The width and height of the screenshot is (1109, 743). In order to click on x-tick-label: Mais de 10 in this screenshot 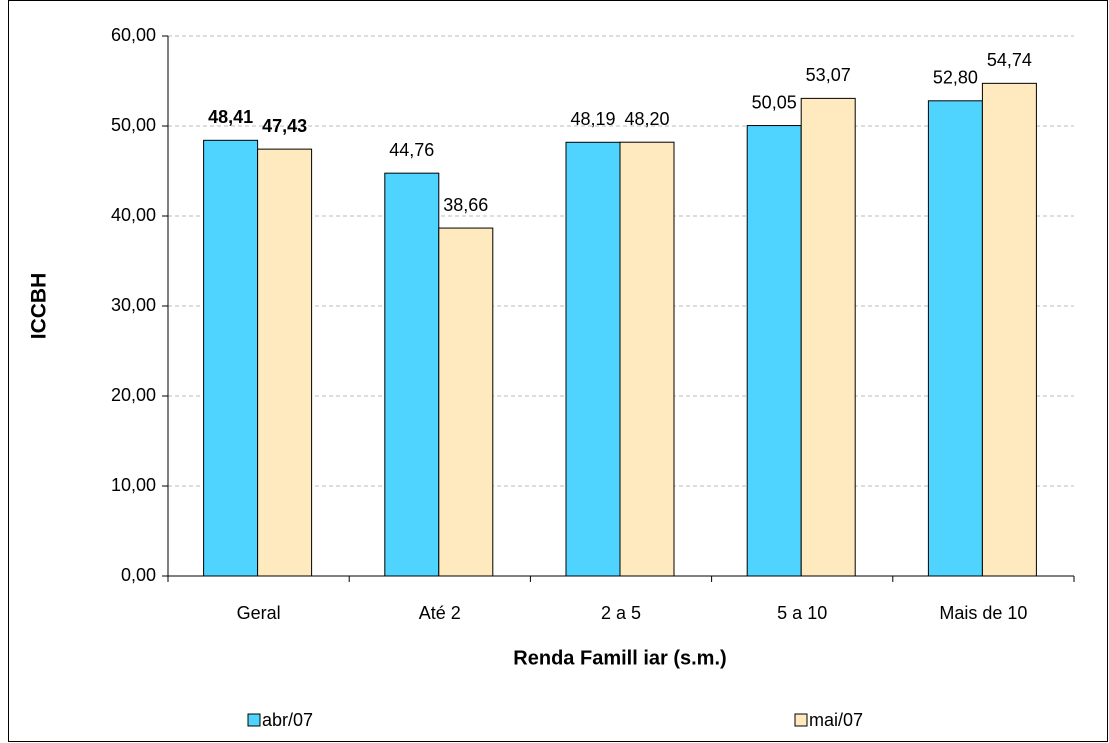, I will do `click(983, 613)`.